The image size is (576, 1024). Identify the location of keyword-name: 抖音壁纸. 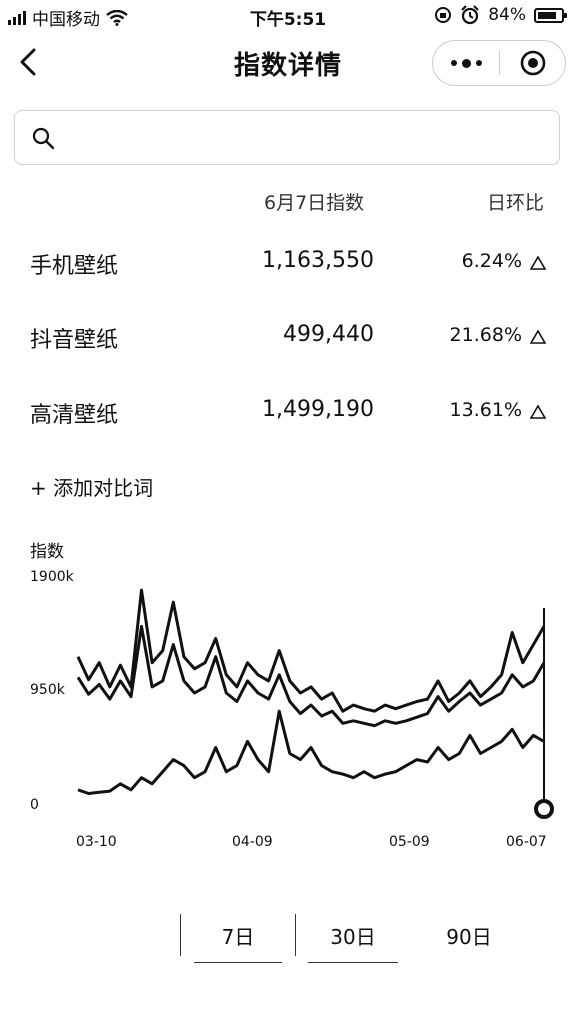
(74, 340).